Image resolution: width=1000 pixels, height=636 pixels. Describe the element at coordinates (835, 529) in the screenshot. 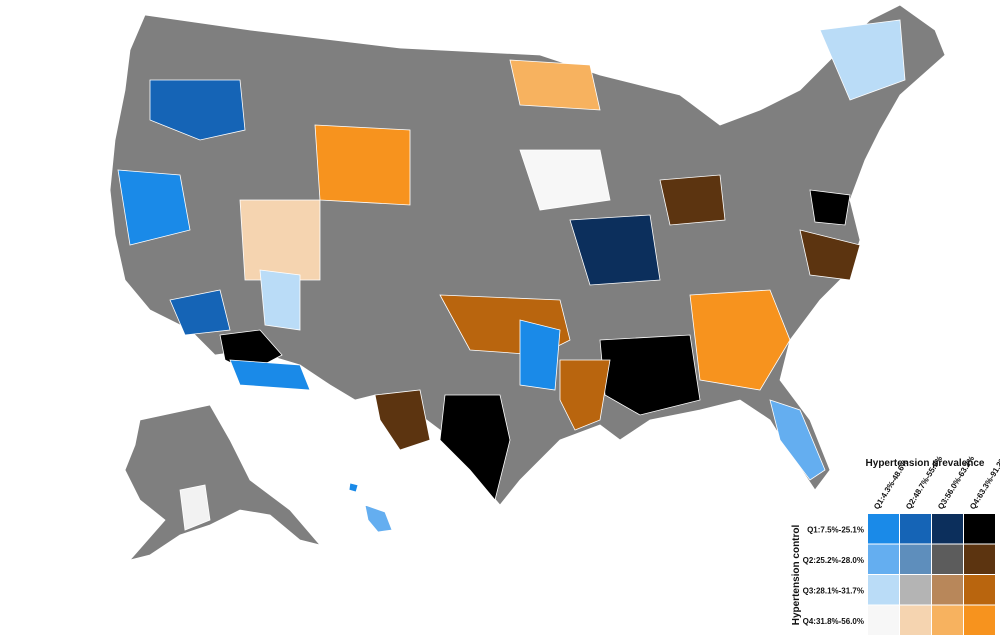

I see `legend-row-label: Q1:7.5%-25.1%` at that location.